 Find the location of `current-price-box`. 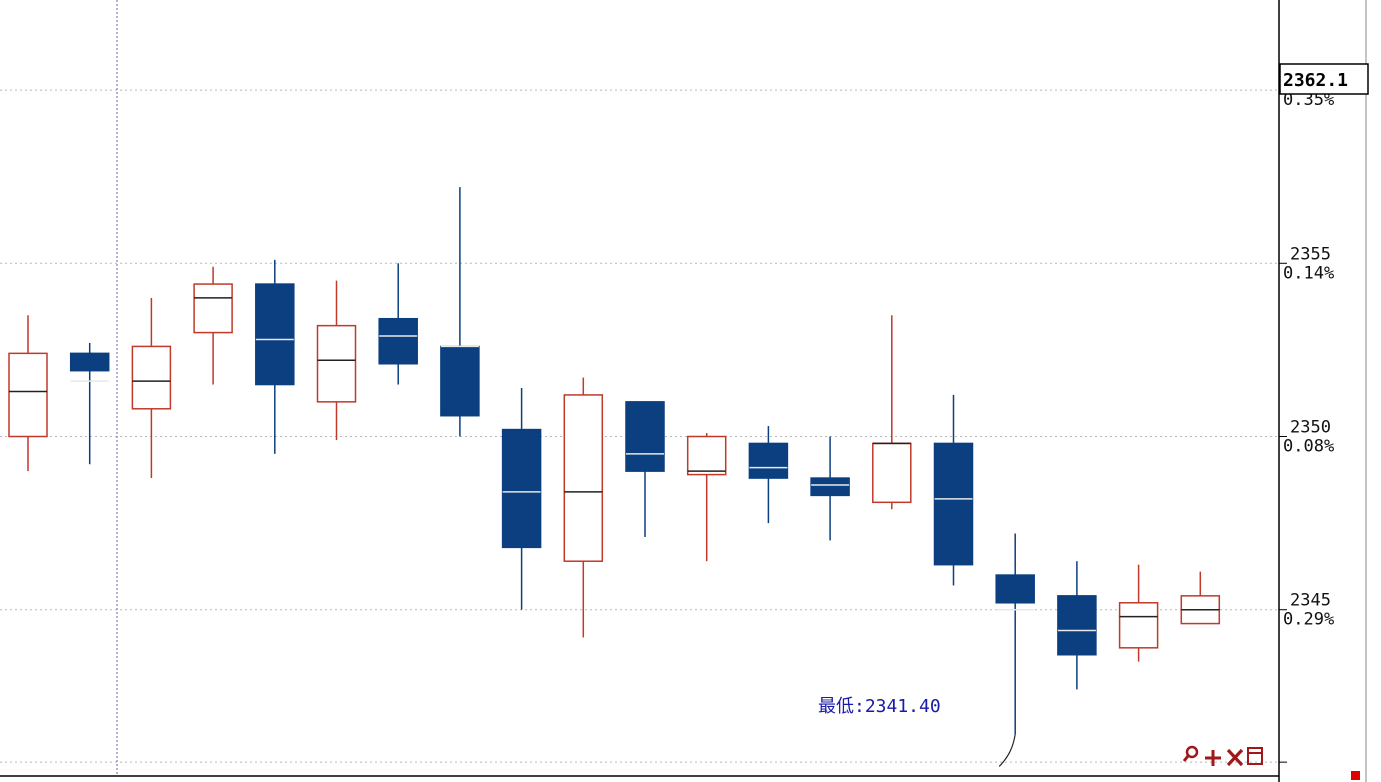

current-price-box is located at coordinates (1324, 79).